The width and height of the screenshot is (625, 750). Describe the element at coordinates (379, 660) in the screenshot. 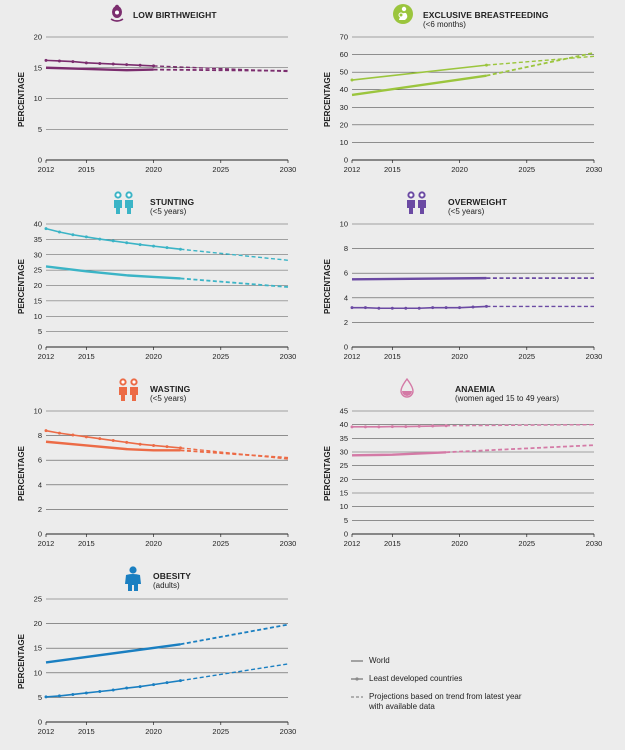

I see `legend-world-label: World` at that location.